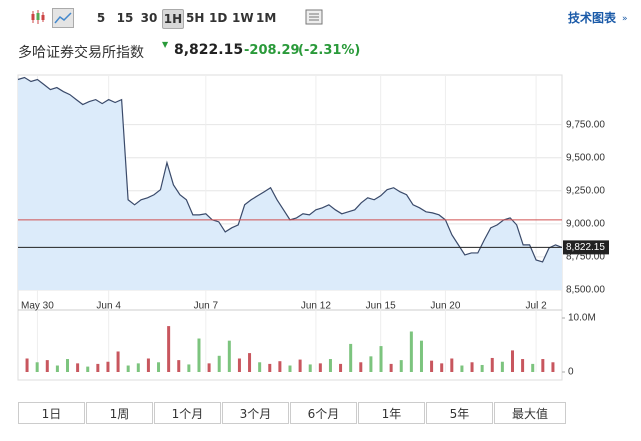  I want to click on range-button: 1个月, so click(187, 413).